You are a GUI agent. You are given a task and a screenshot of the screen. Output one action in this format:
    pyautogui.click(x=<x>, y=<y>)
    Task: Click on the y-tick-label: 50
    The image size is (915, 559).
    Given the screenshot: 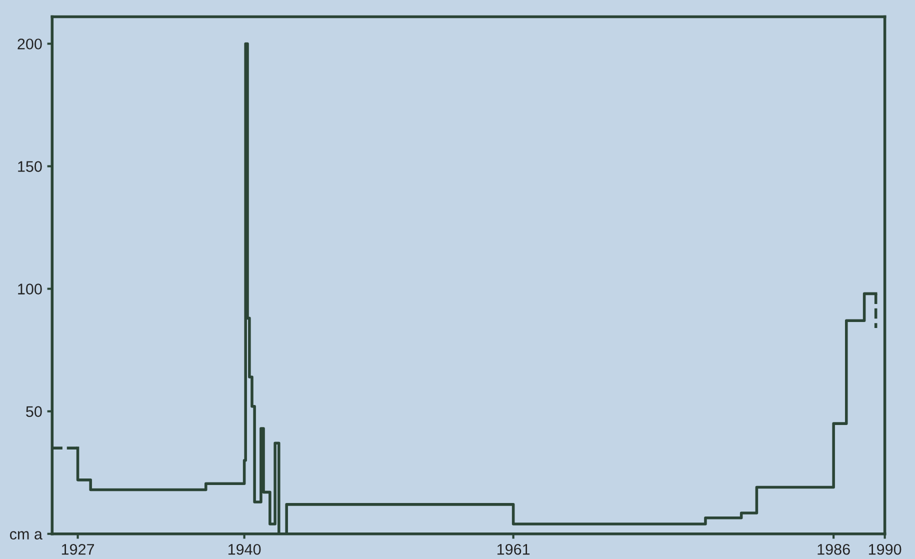 What is the action you would take?
    pyautogui.click(x=34, y=411)
    